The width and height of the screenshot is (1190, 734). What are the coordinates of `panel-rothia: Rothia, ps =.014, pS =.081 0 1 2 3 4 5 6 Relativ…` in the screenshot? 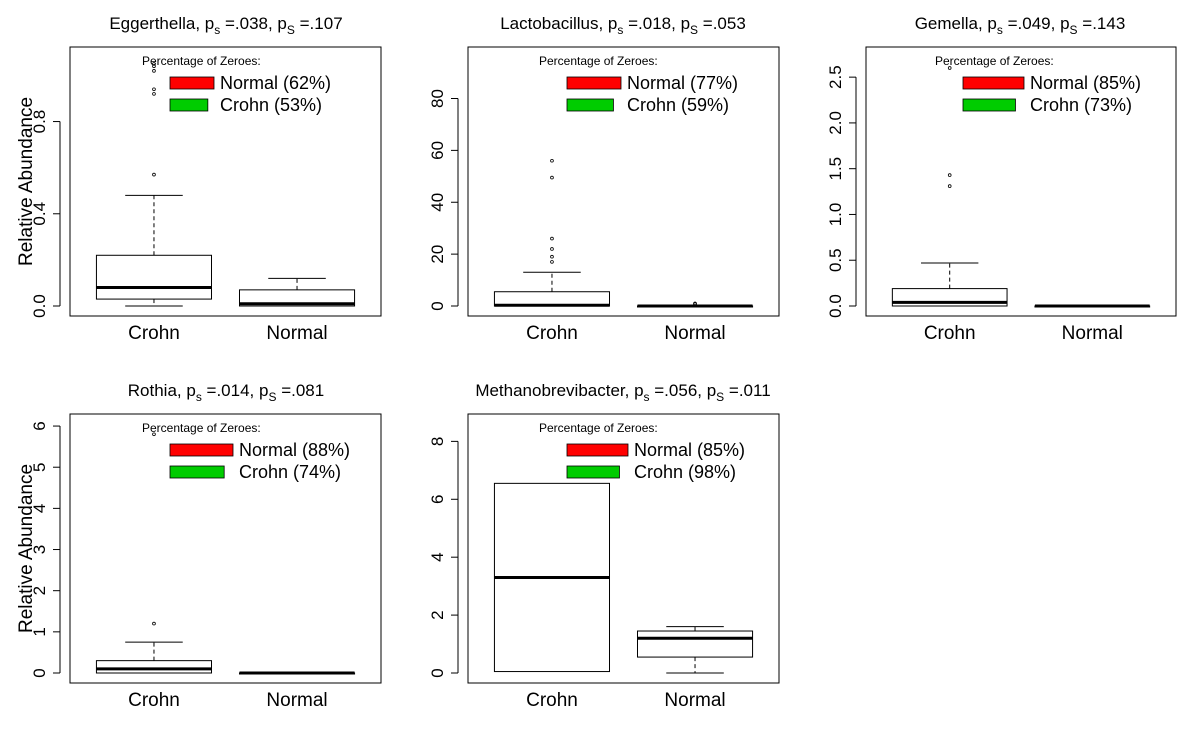 It's located at (199, 546).